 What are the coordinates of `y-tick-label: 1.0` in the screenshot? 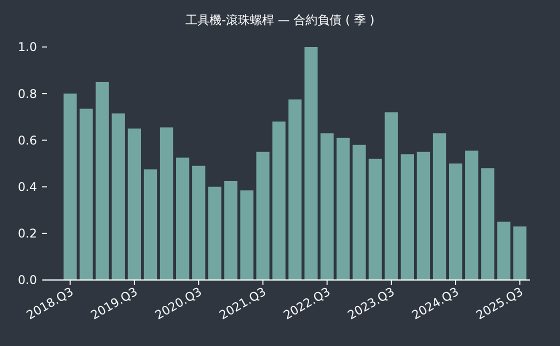 It's located at (27, 47).